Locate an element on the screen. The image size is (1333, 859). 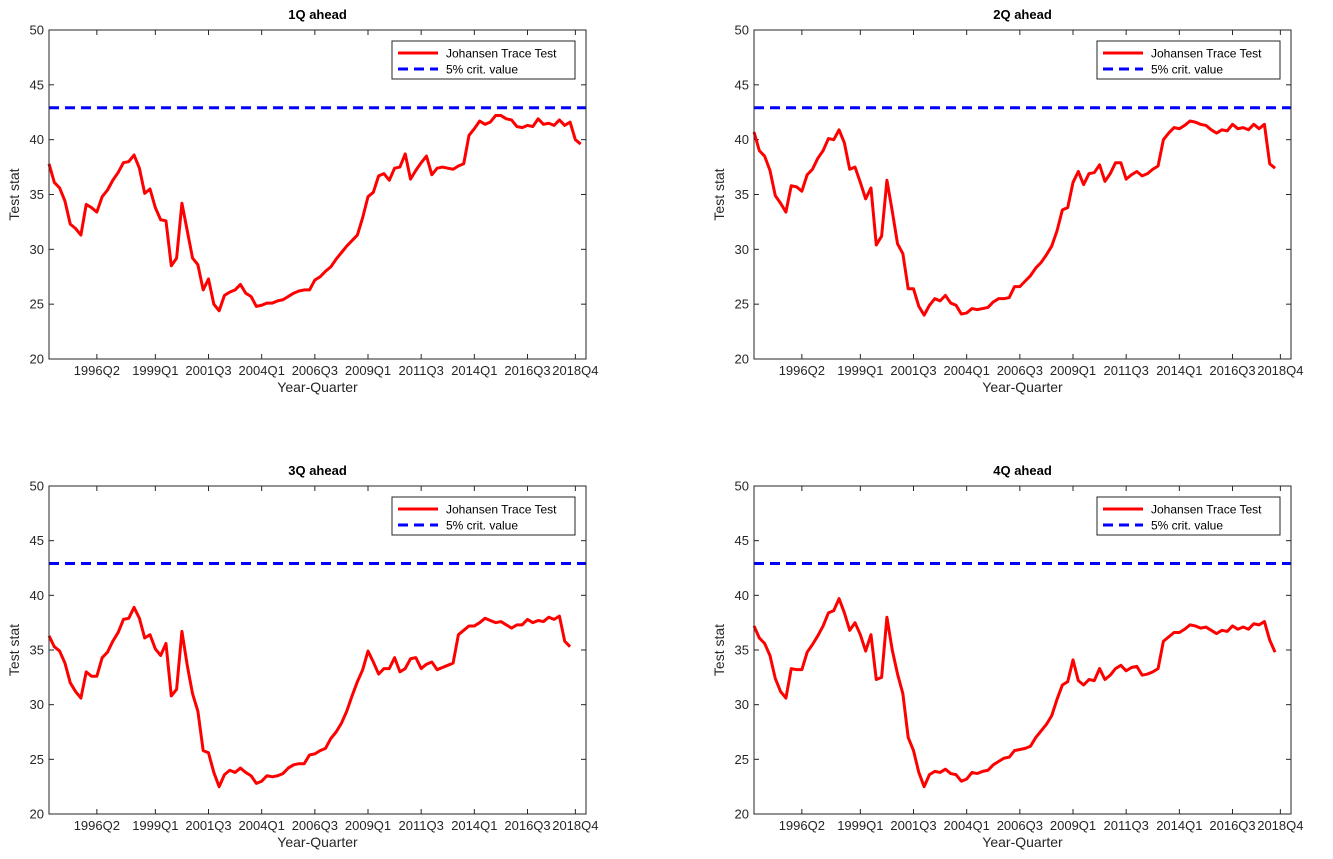
chart-title: 4Q ahead is located at coordinates (1022, 470).